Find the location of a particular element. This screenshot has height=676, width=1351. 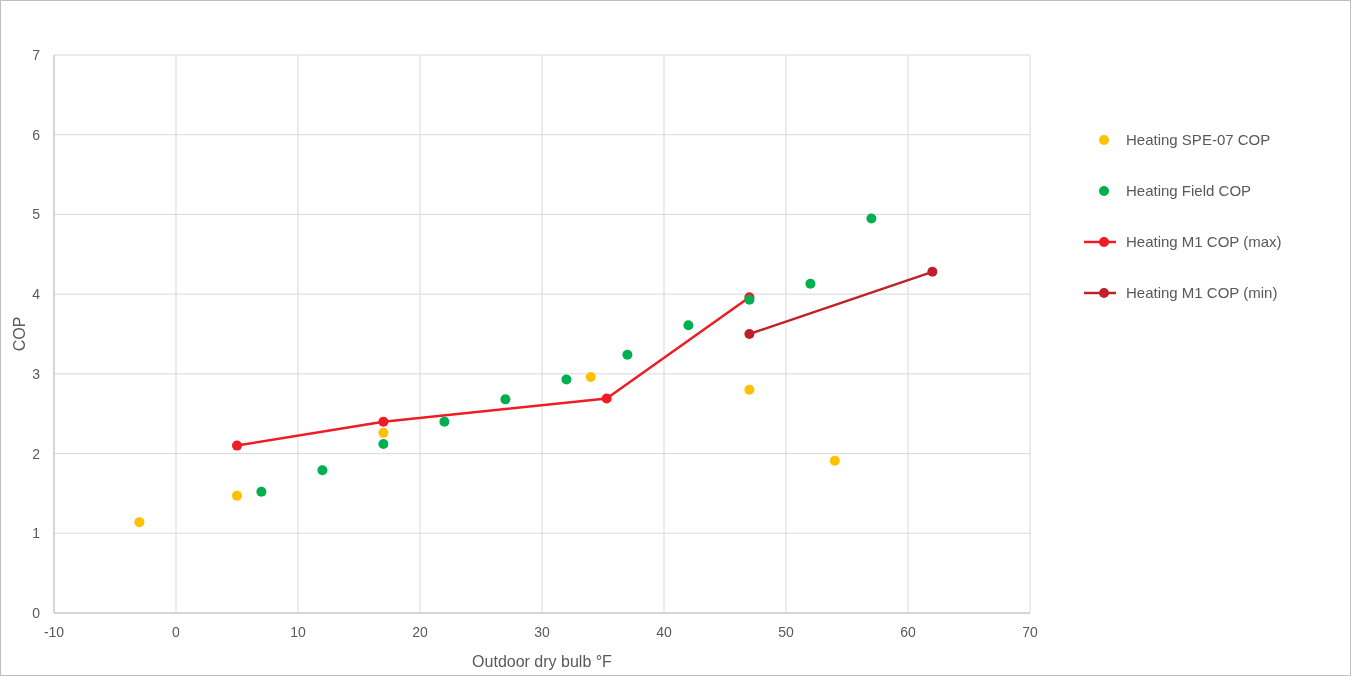

x-tick-label: 20 is located at coordinates (420, 632).